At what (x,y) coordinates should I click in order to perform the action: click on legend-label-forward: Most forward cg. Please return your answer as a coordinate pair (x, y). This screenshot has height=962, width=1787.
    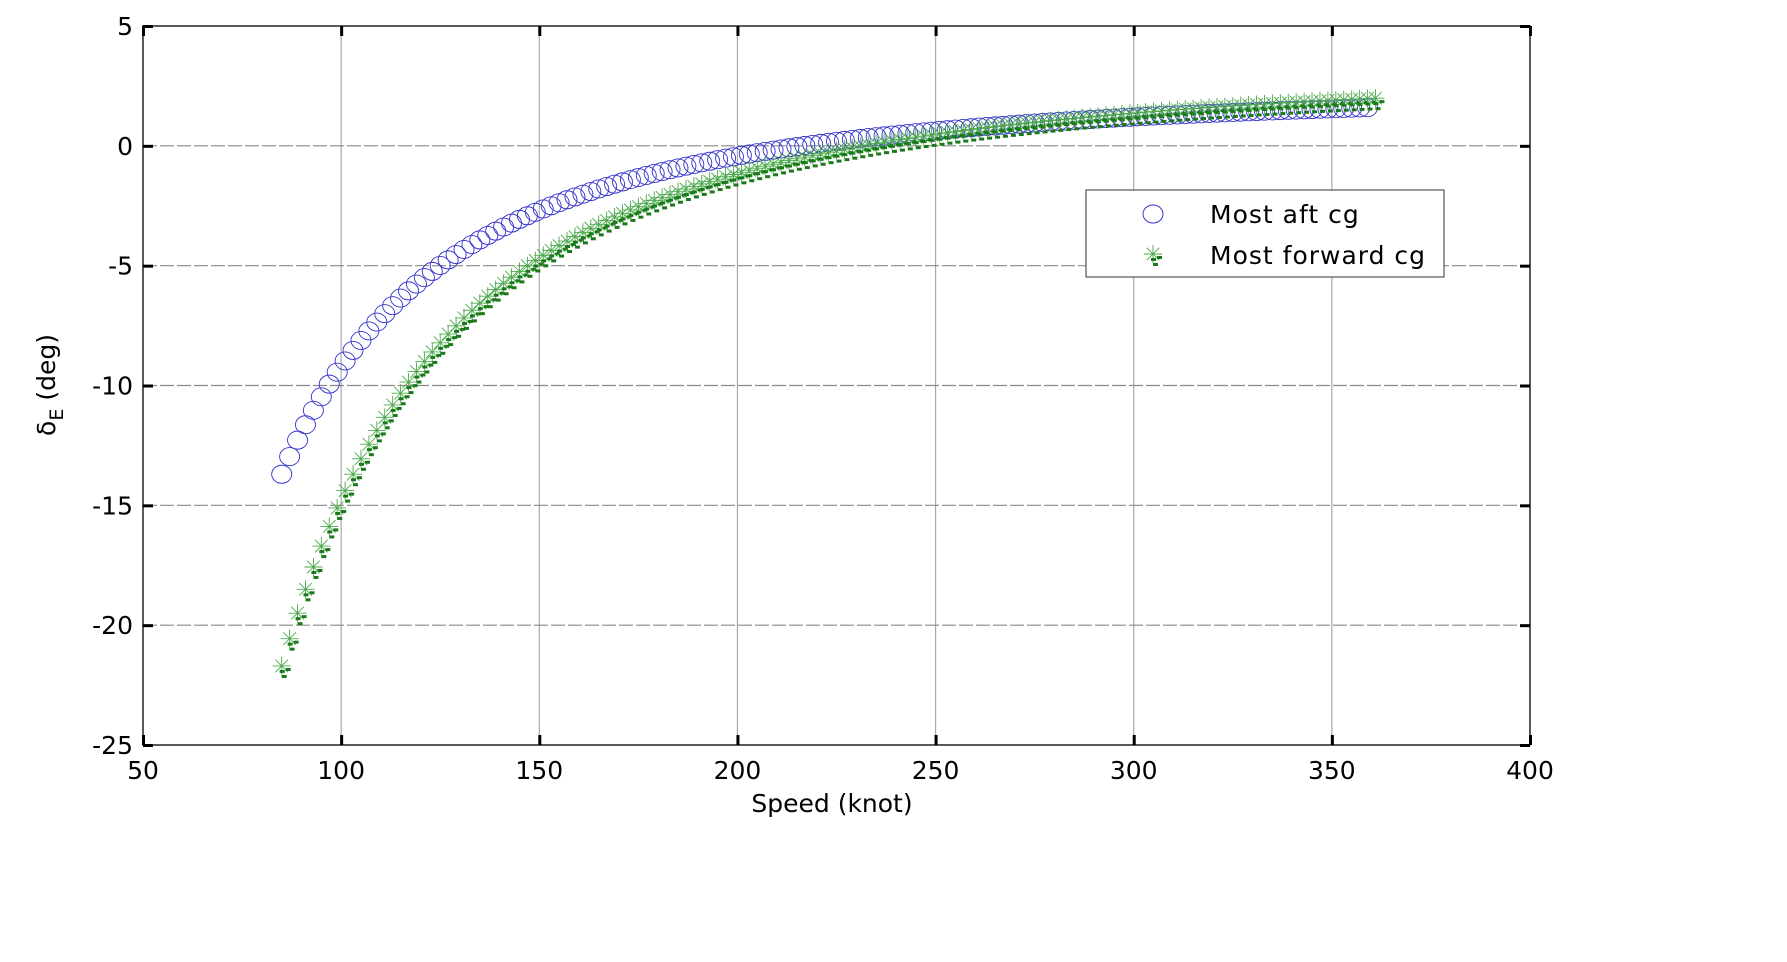
    Looking at the image, I should click on (1318, 255).